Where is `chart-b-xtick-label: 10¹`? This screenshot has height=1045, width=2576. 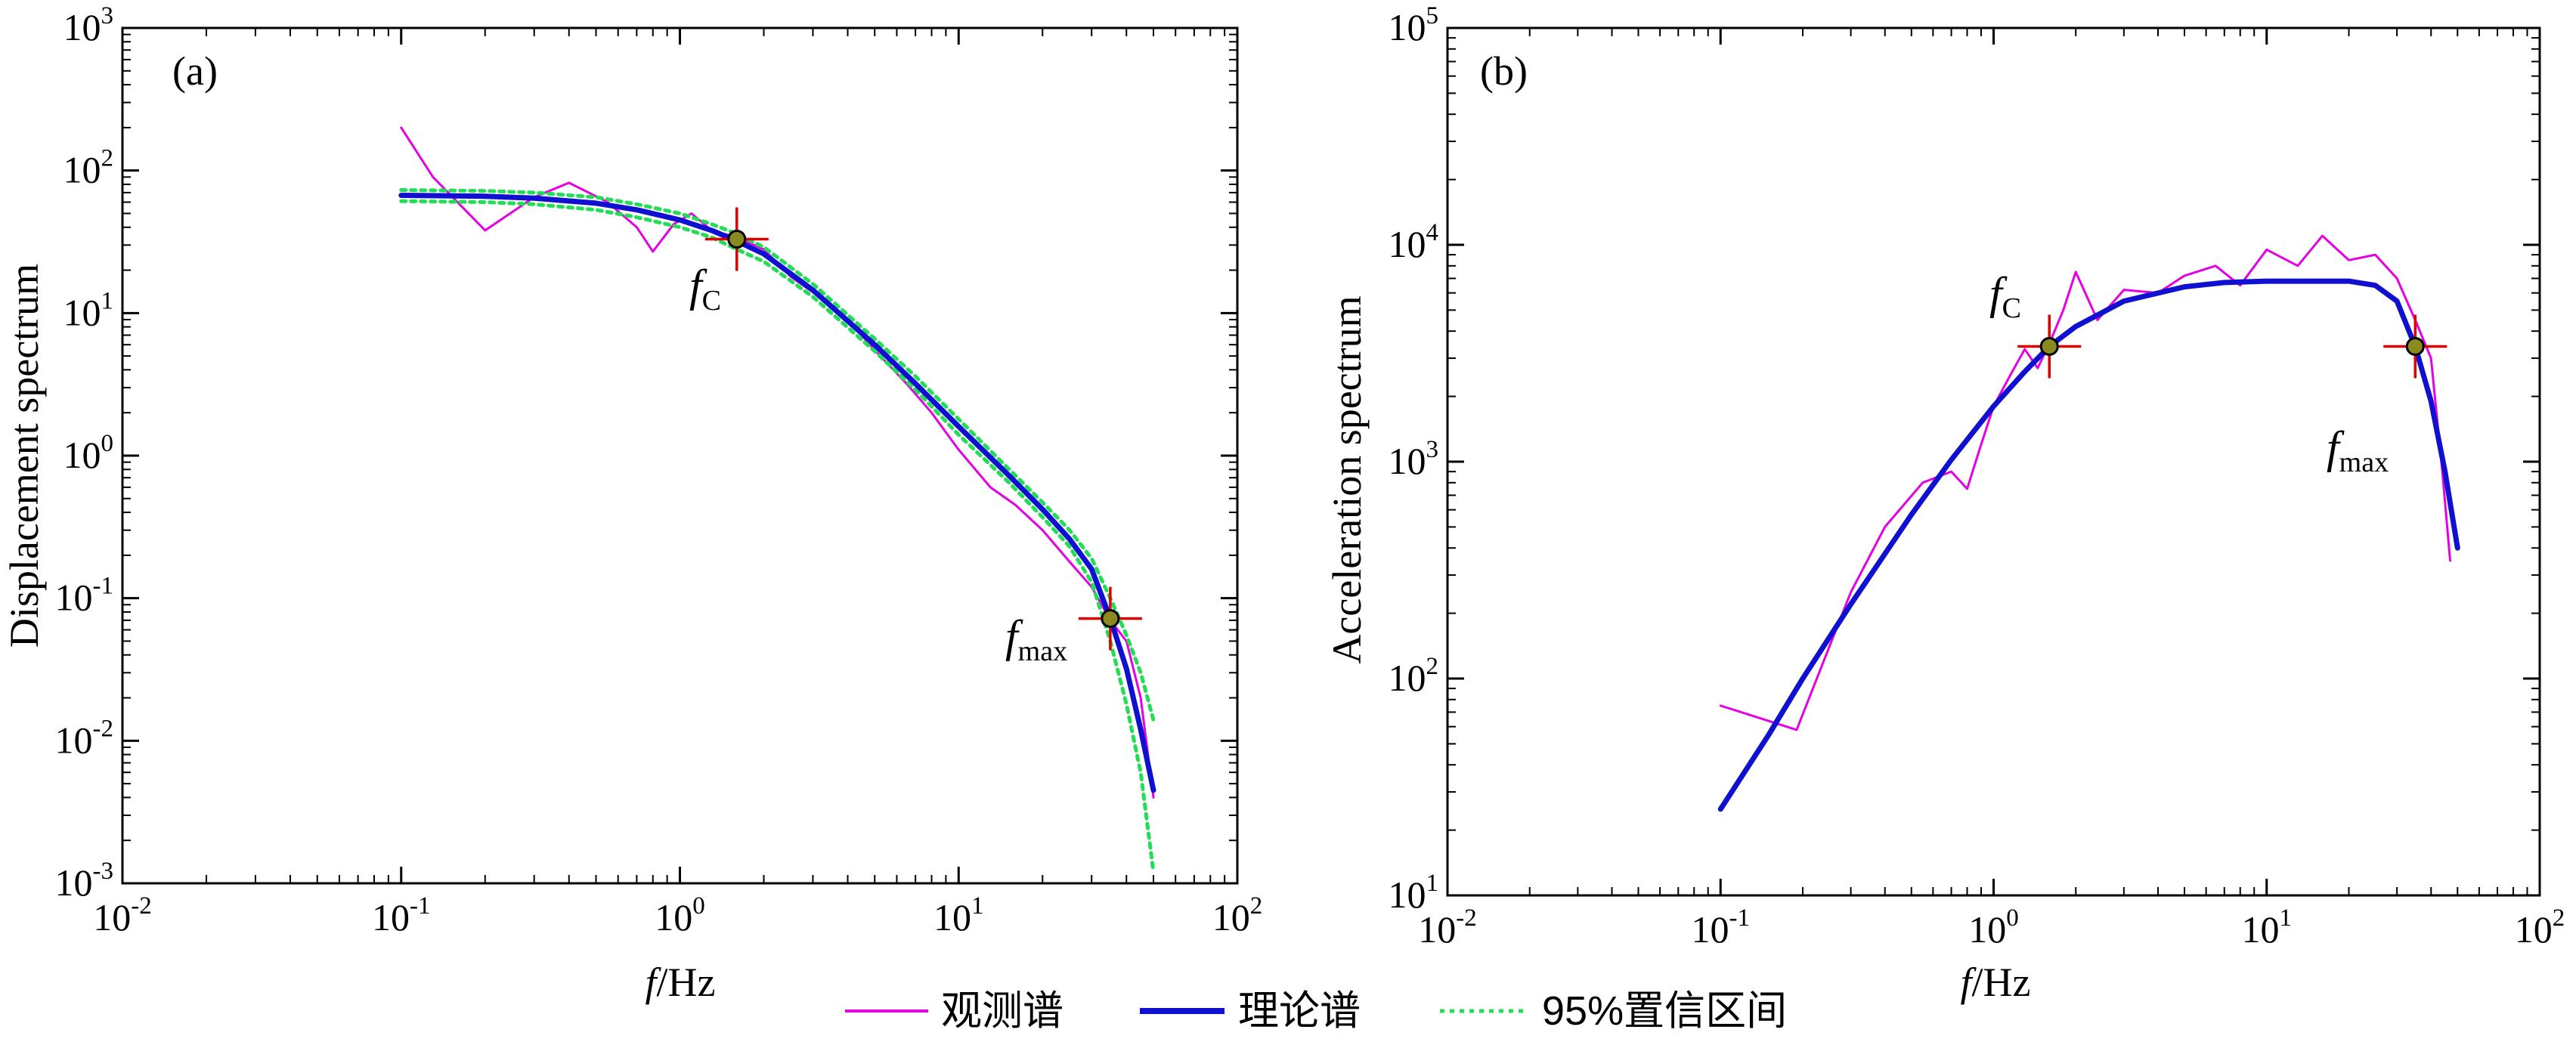 chart-b-xtick-label: 10¹ is located at coordinates (2267, 928).